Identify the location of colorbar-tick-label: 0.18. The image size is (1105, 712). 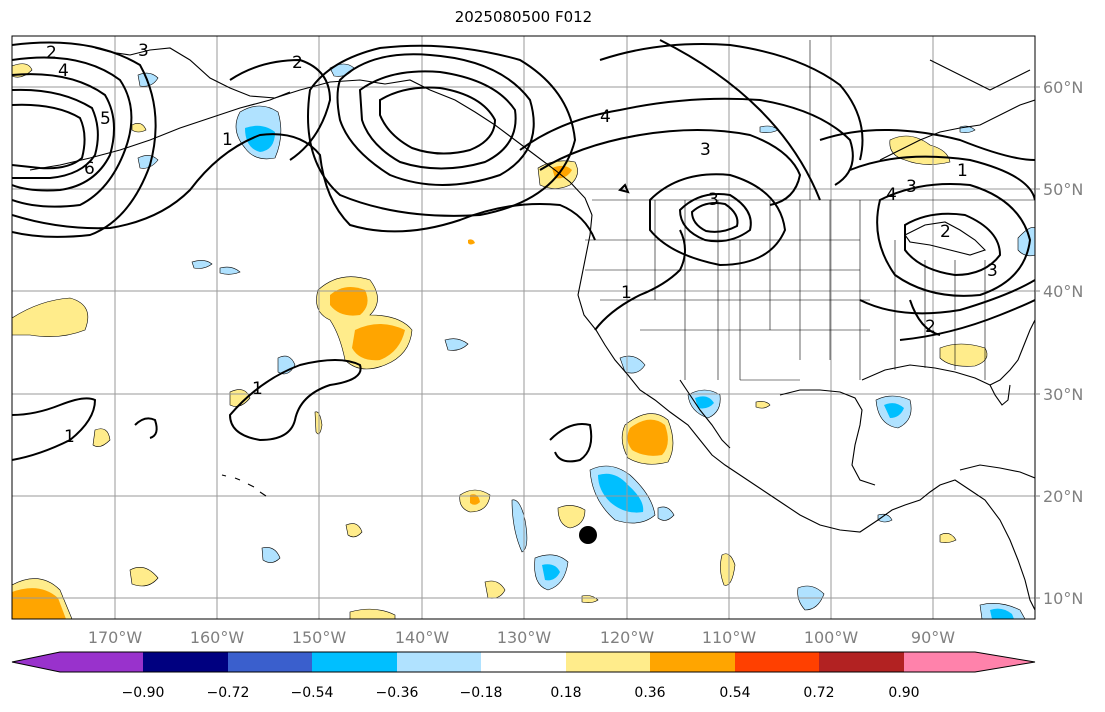
(565, 693).